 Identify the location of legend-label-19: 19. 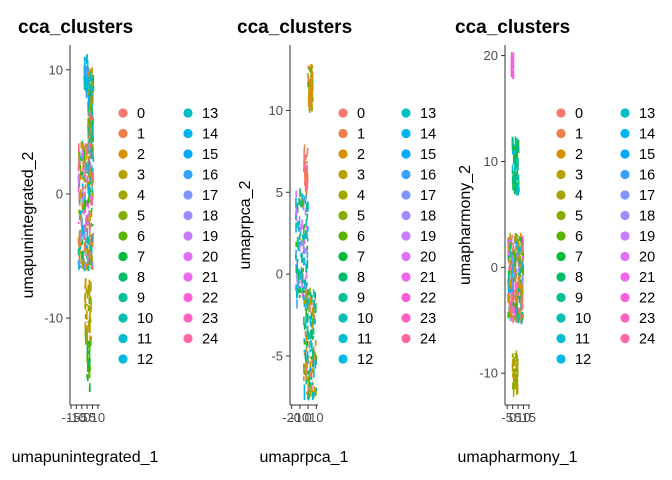
(210, 237).